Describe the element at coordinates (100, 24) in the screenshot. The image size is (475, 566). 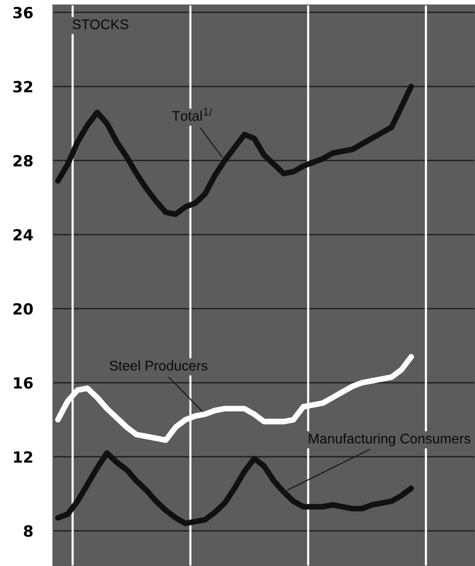
I see `text: STOCKS` at that location.